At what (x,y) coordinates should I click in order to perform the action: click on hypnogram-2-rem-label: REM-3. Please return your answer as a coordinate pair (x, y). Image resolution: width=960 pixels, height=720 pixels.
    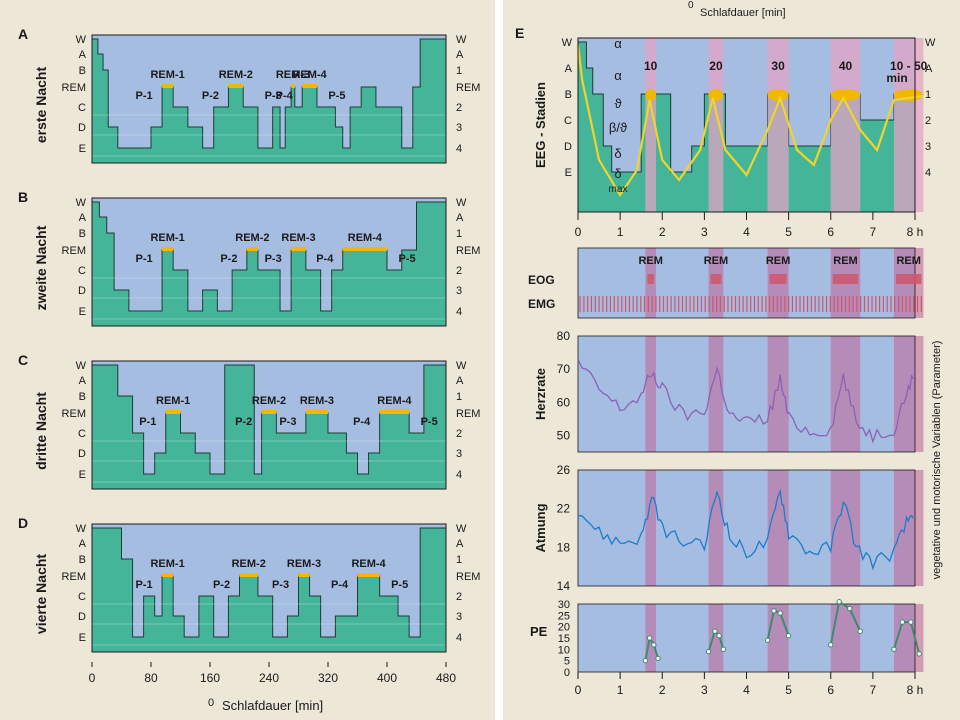
    Looking at the image, I should click on (298, 238).